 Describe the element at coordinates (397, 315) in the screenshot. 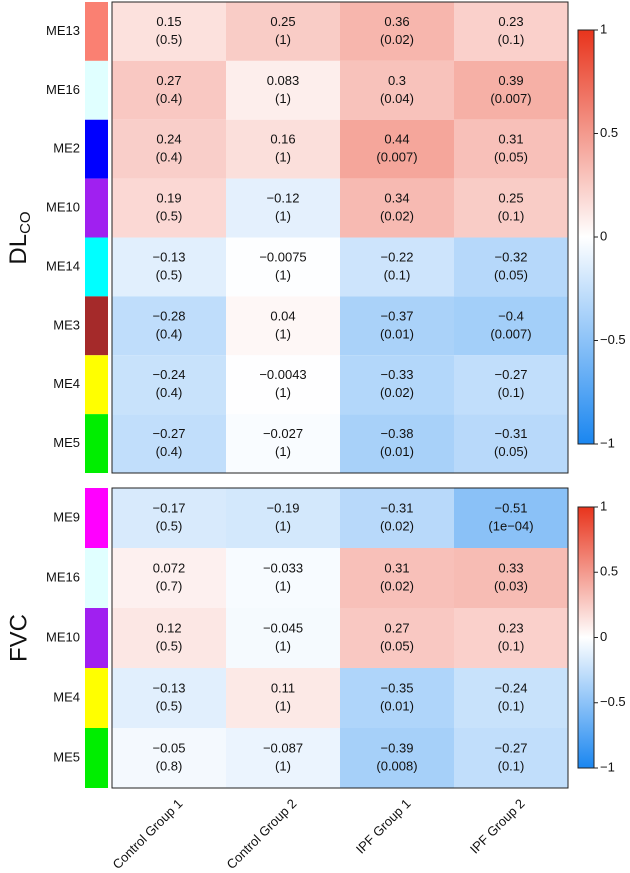

I see `cell-value: −0.37` at that location.